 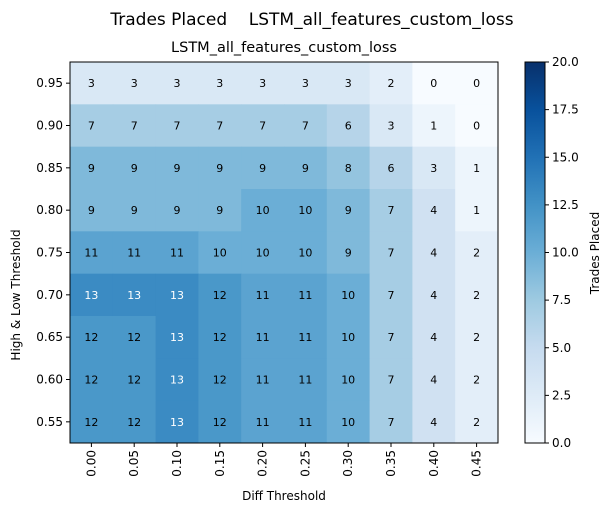 I want to click on cell-value-label-r8-c7: 7, so click(x=391, y=422).